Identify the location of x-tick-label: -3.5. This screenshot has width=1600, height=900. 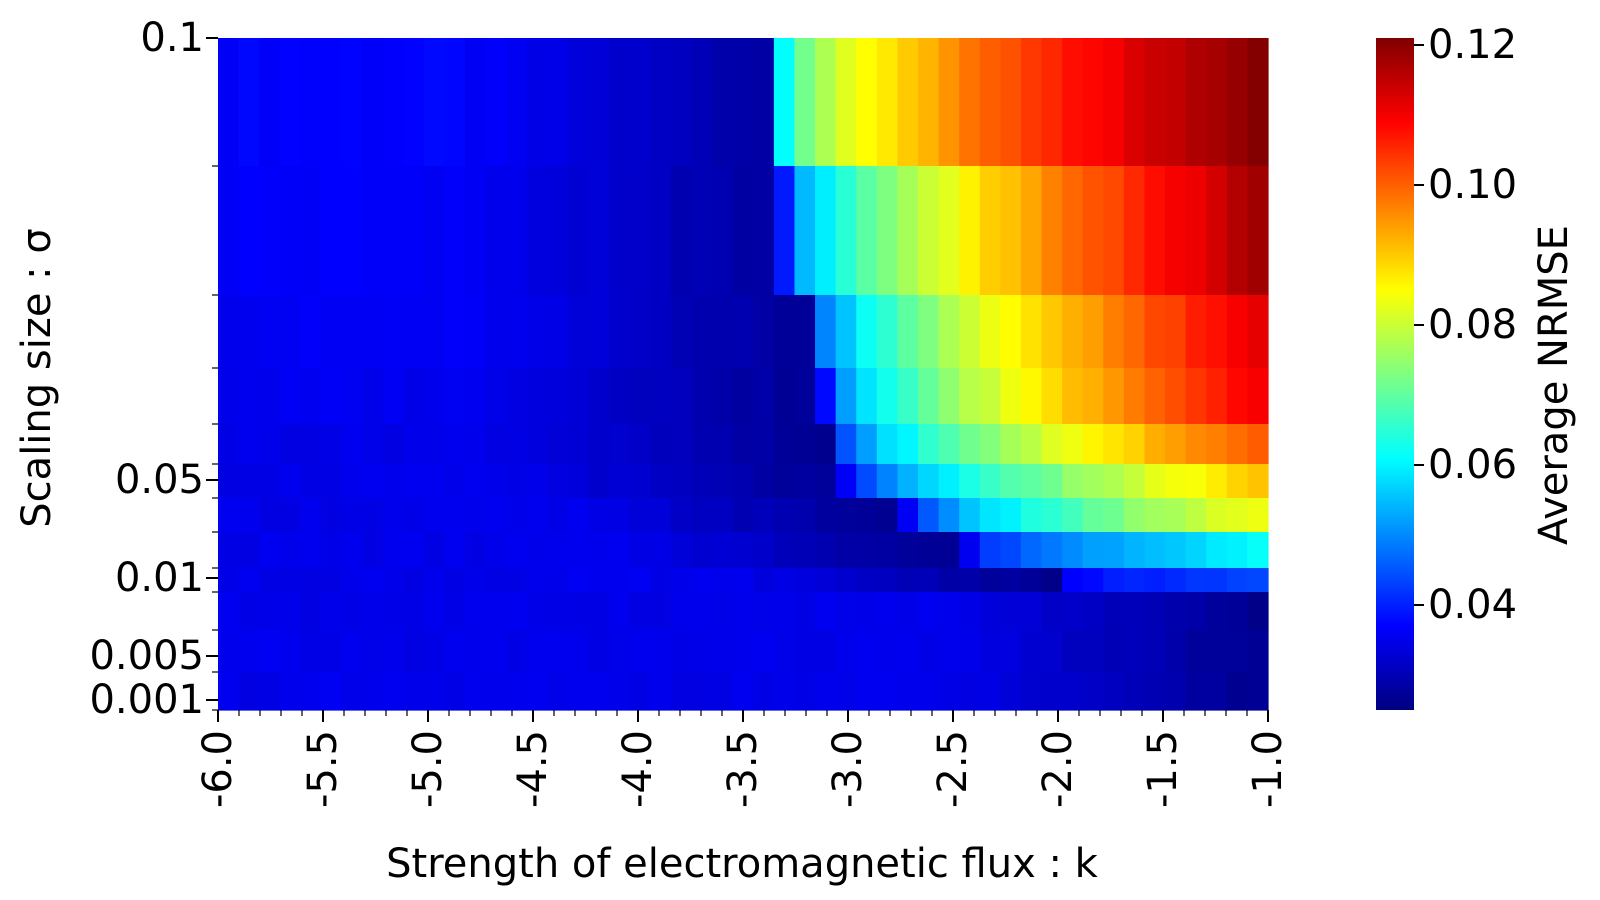
(743, 769).